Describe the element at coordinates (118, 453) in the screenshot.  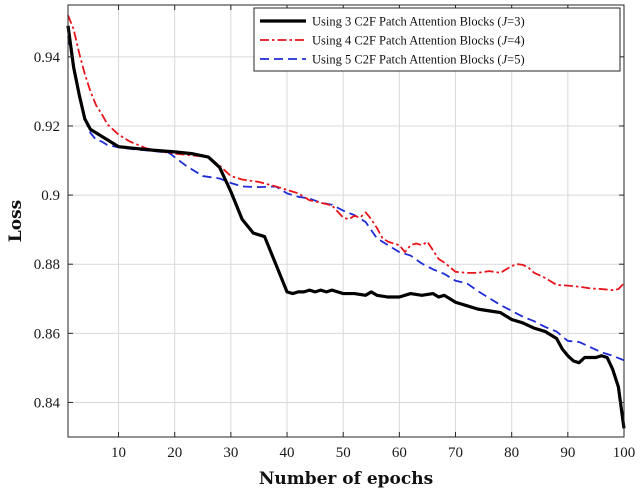
I see `x-tick-label: 10` at that location.